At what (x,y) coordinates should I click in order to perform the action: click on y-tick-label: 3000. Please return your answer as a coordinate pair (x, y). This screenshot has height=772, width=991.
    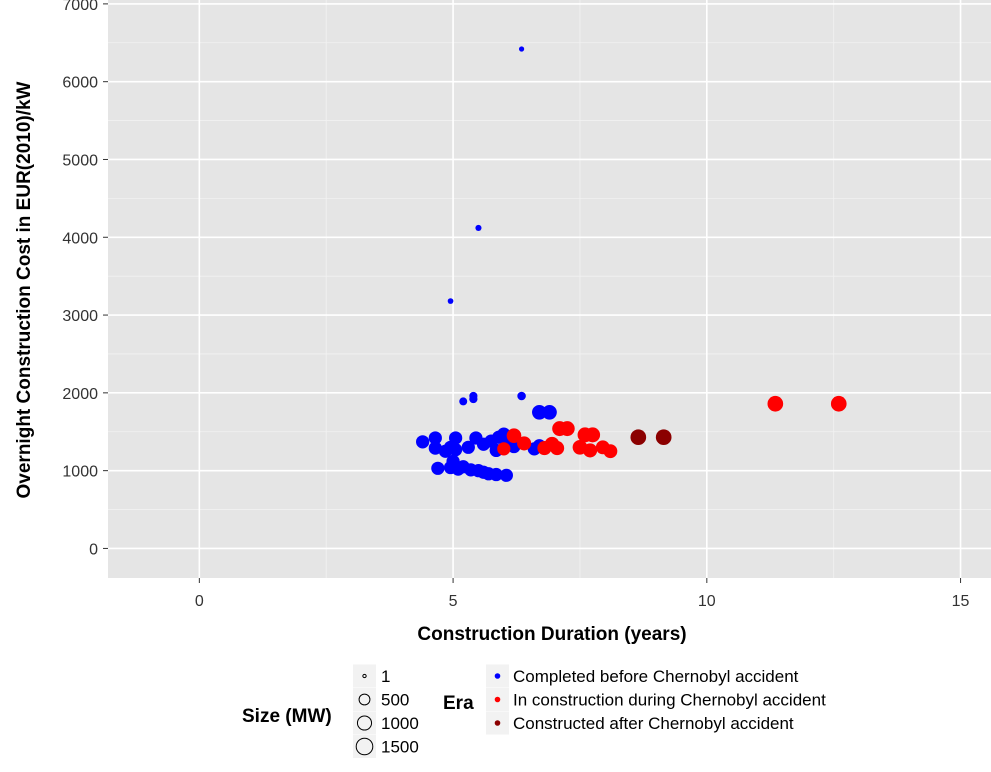
    Looking at the image, I should click on (80, 316).